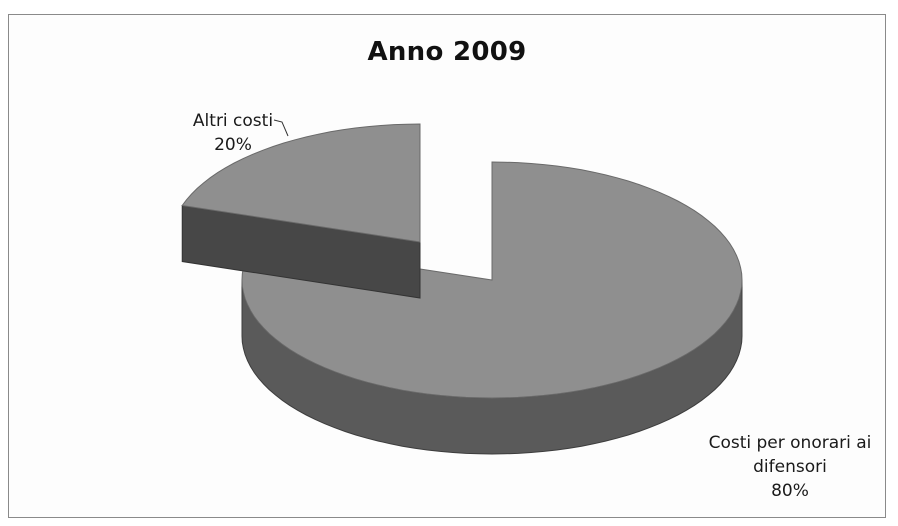 Image resolution: width=898 pixels, height=526 pixels. Describe the element at coordinates (447, 52) in the screenshot. I see `chart-title: Anno 2009` at that location.